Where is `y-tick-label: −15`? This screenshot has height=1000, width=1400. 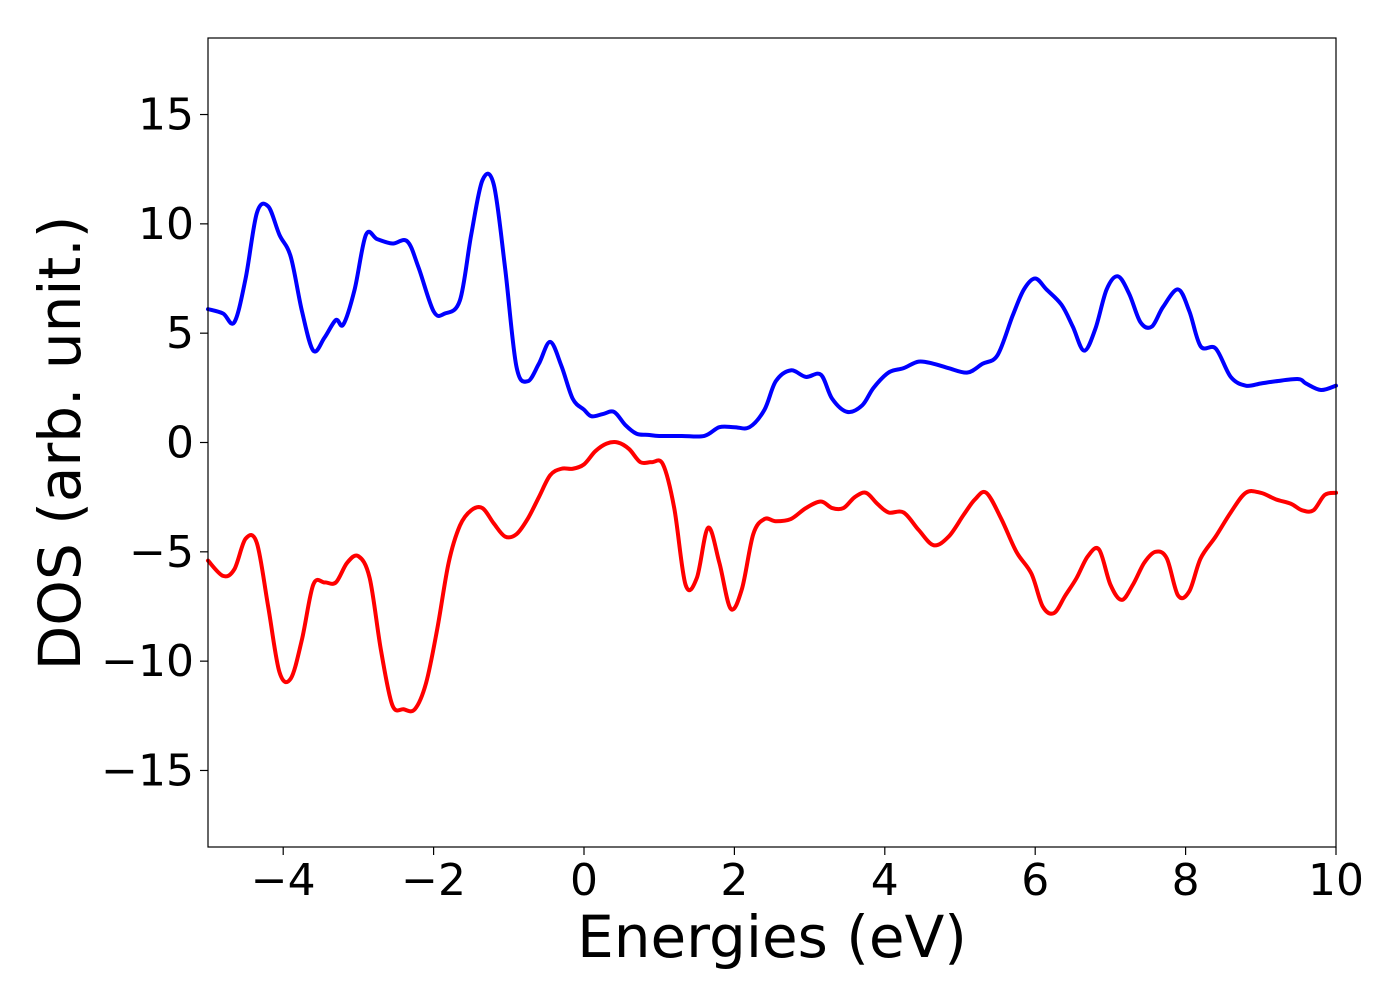
y-tick-label: −15 is located at coordinates (147, 770).